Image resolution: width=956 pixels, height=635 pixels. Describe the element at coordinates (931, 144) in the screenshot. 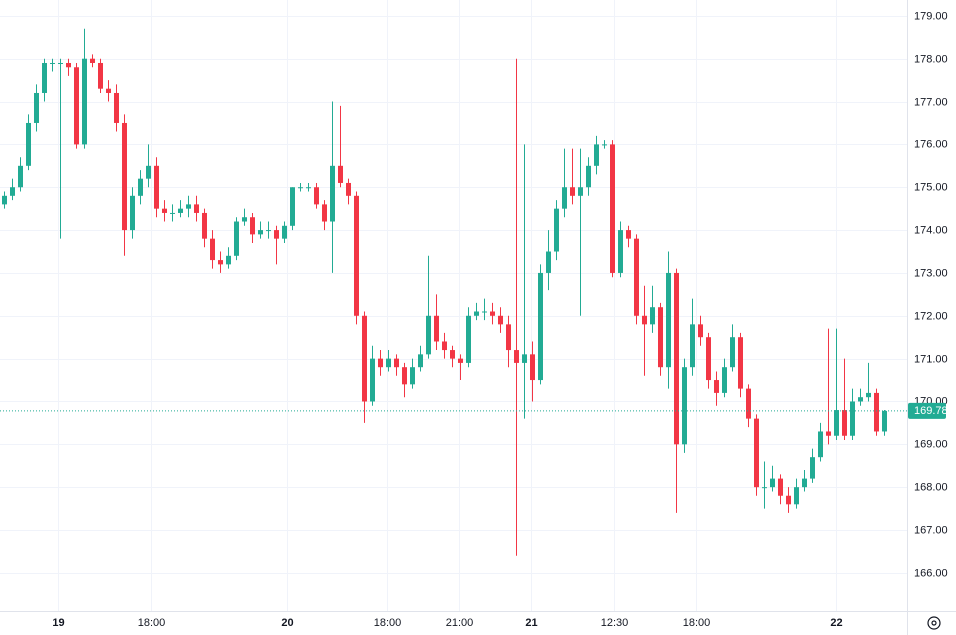

I see `y-tick-label: 176.00` at that location.